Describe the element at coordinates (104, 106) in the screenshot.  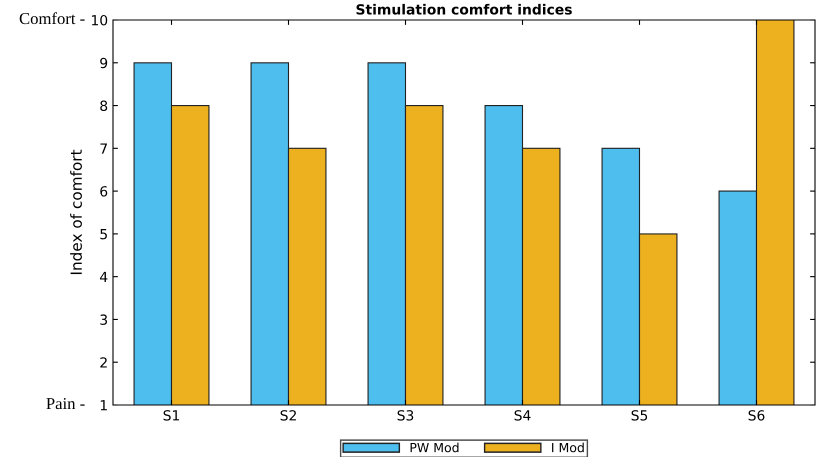
I see `y-tick-label: 8` at that location.